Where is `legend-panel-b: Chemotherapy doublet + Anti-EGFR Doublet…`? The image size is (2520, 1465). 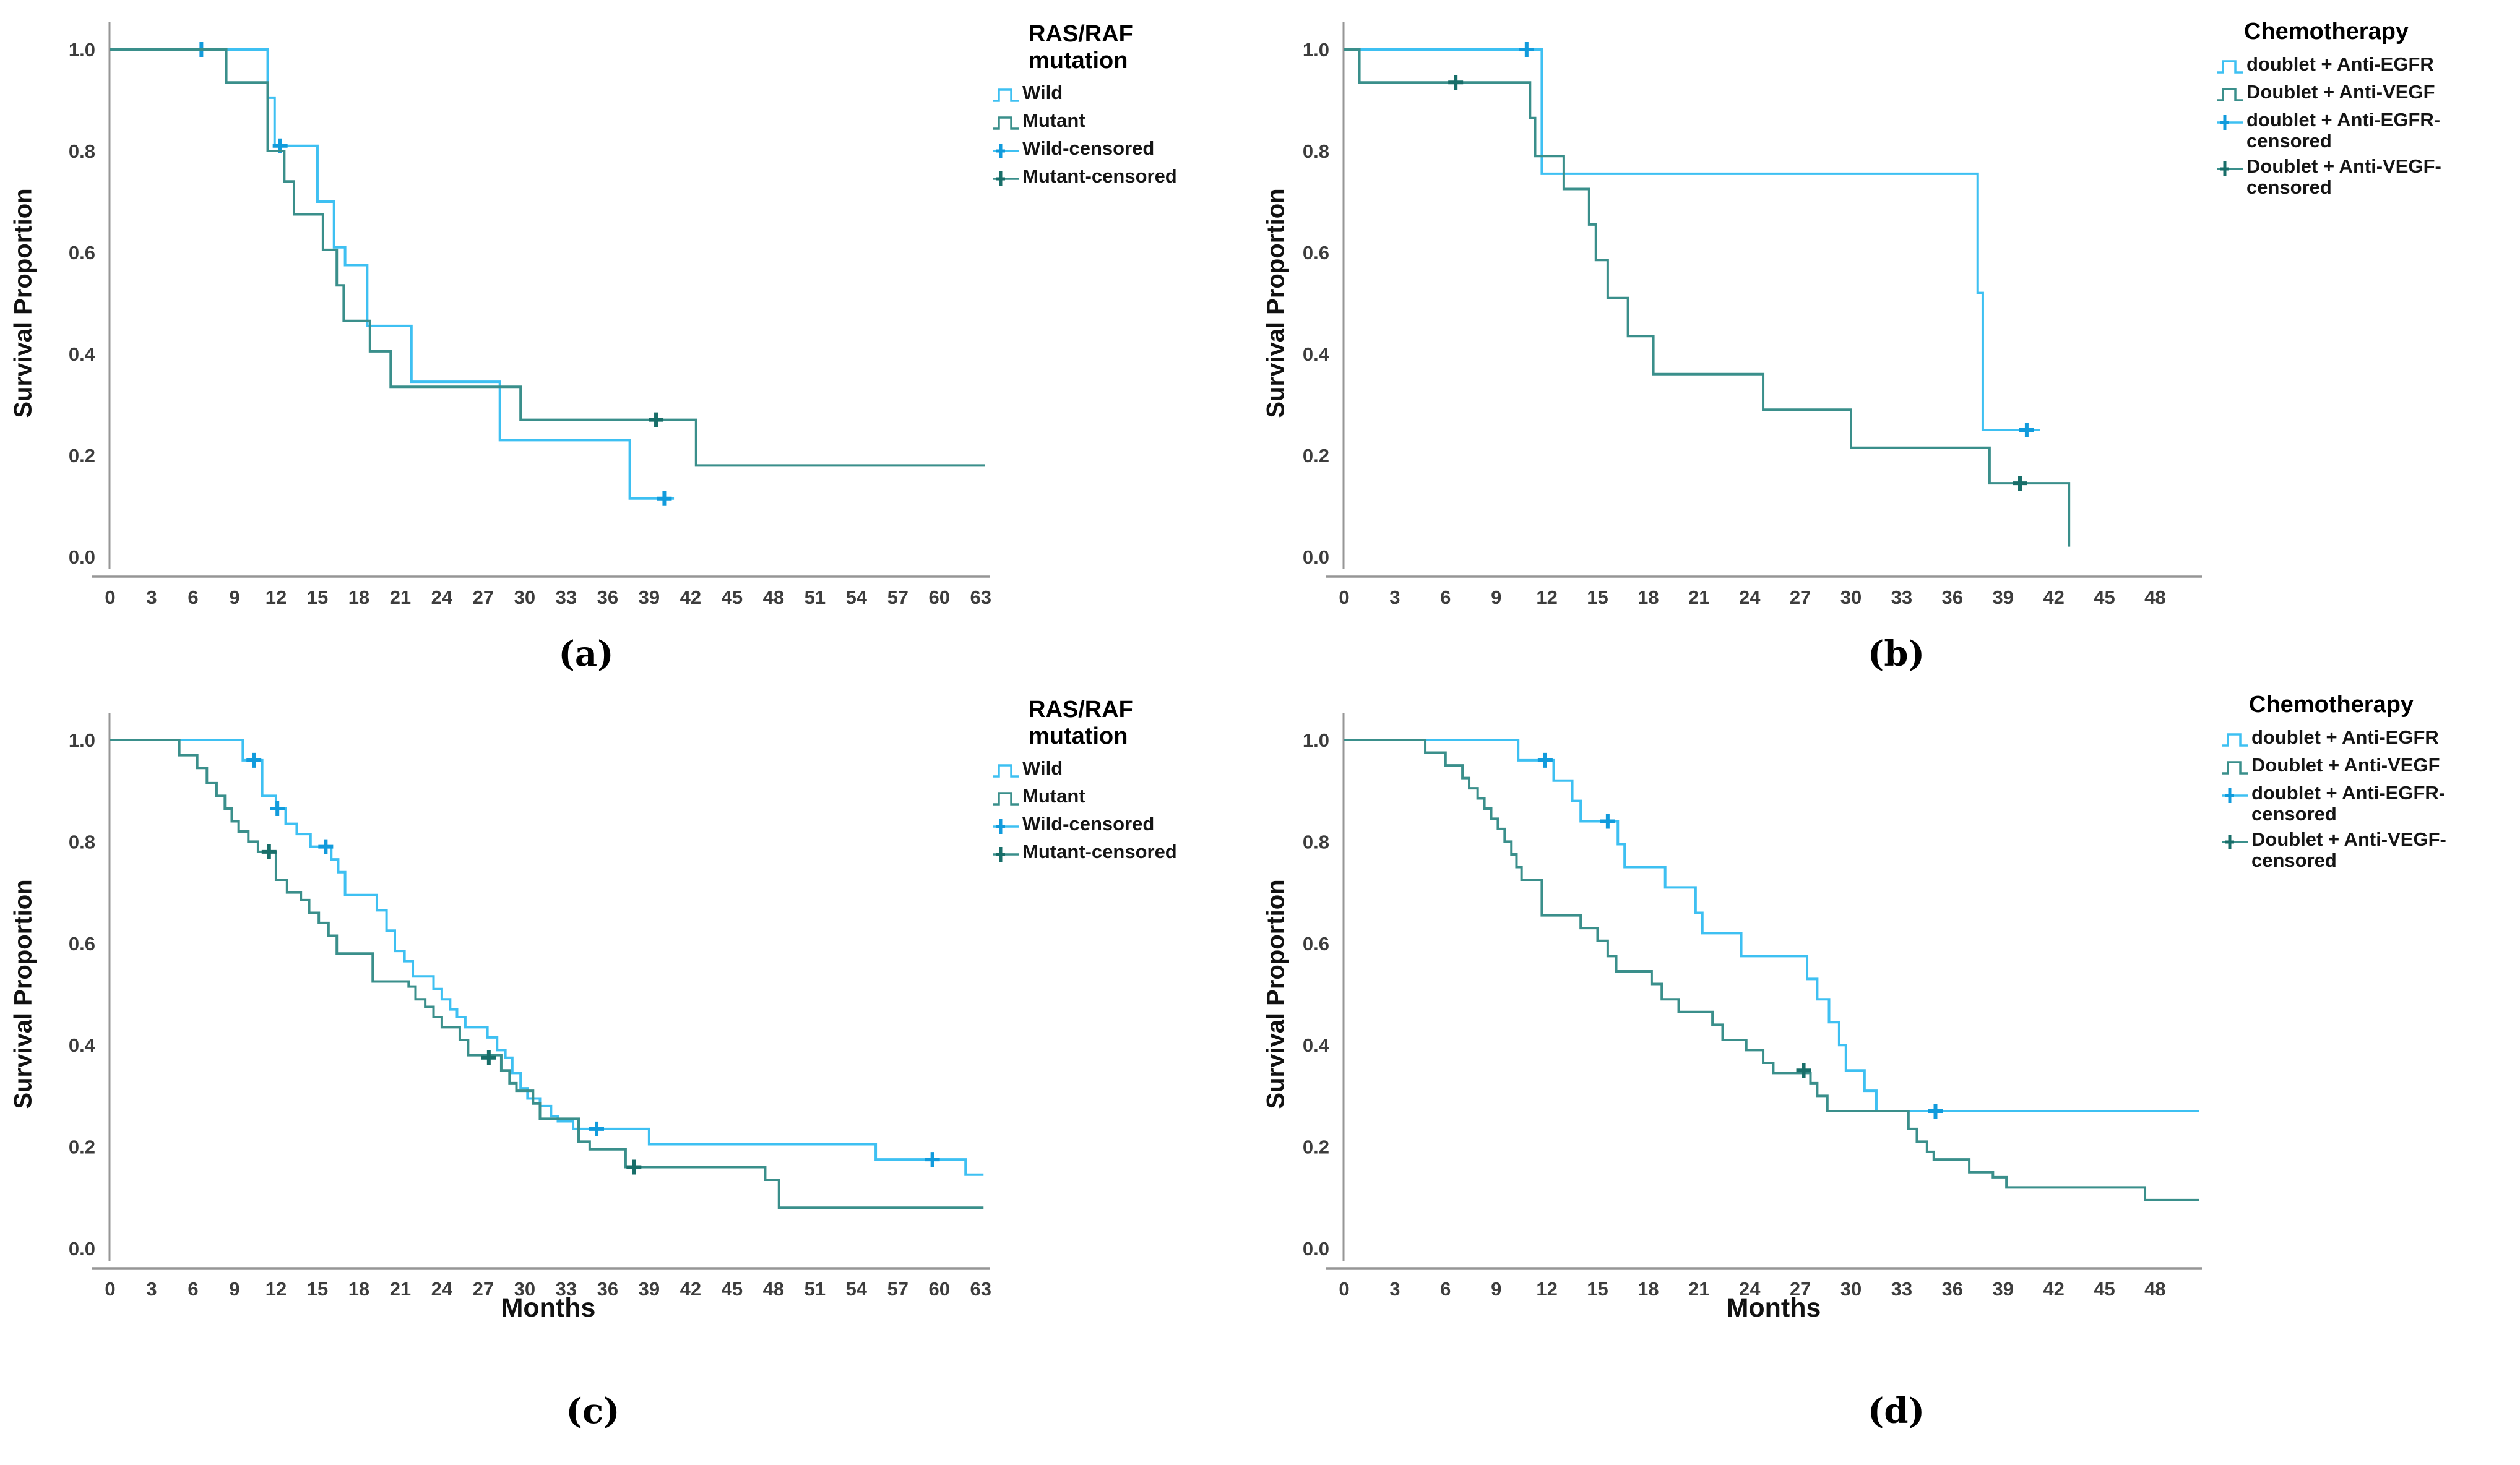 legend-panel-b: Chemotherapy doublet + Anti-EGFR Doublet… is located at coordinates (2364, 111).